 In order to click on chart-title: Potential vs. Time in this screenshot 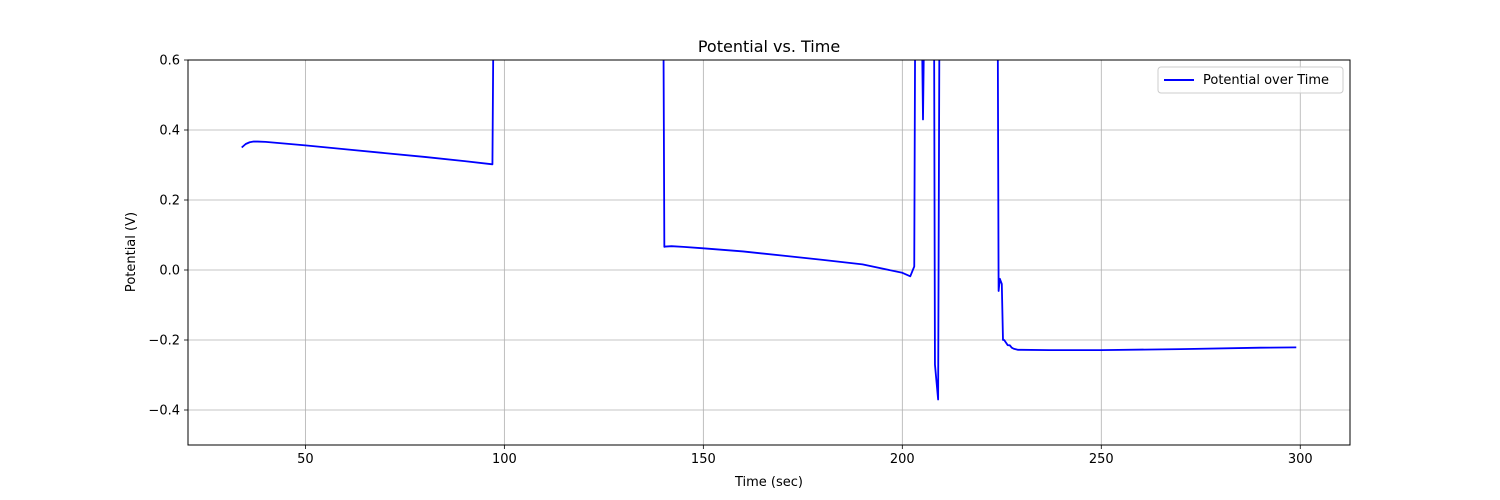, I will do `click(769, 46)`.